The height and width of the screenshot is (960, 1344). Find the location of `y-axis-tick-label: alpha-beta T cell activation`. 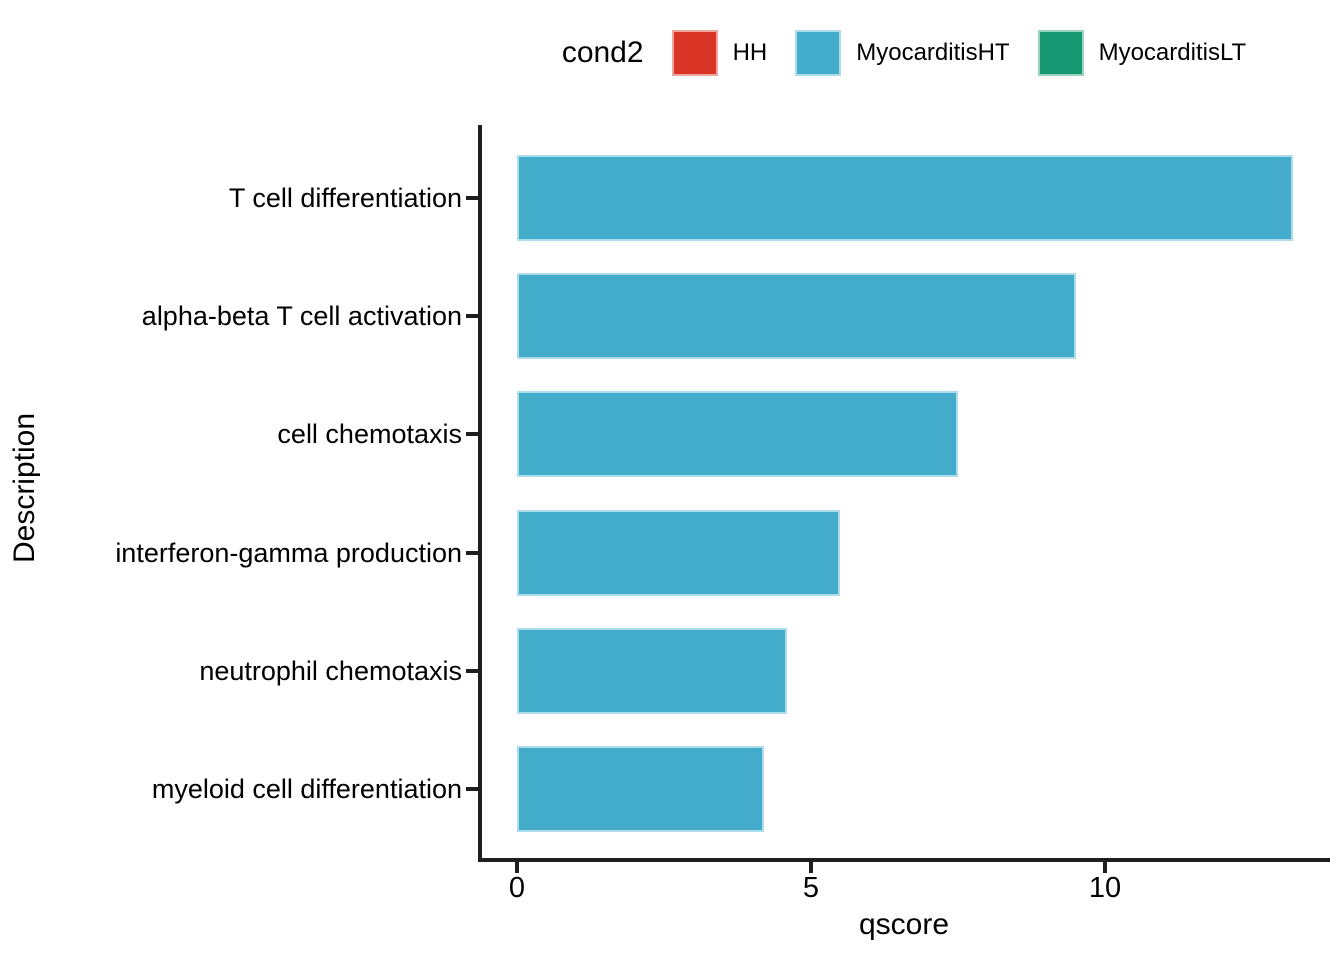

y-axis-tick-label: alpha-beta T cell activation is located at coordinates (301, 316).